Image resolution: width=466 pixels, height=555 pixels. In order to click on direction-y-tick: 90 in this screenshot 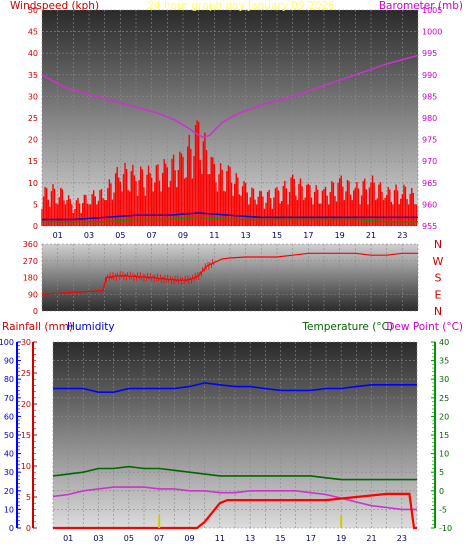, I will do `click(33, 294)`.